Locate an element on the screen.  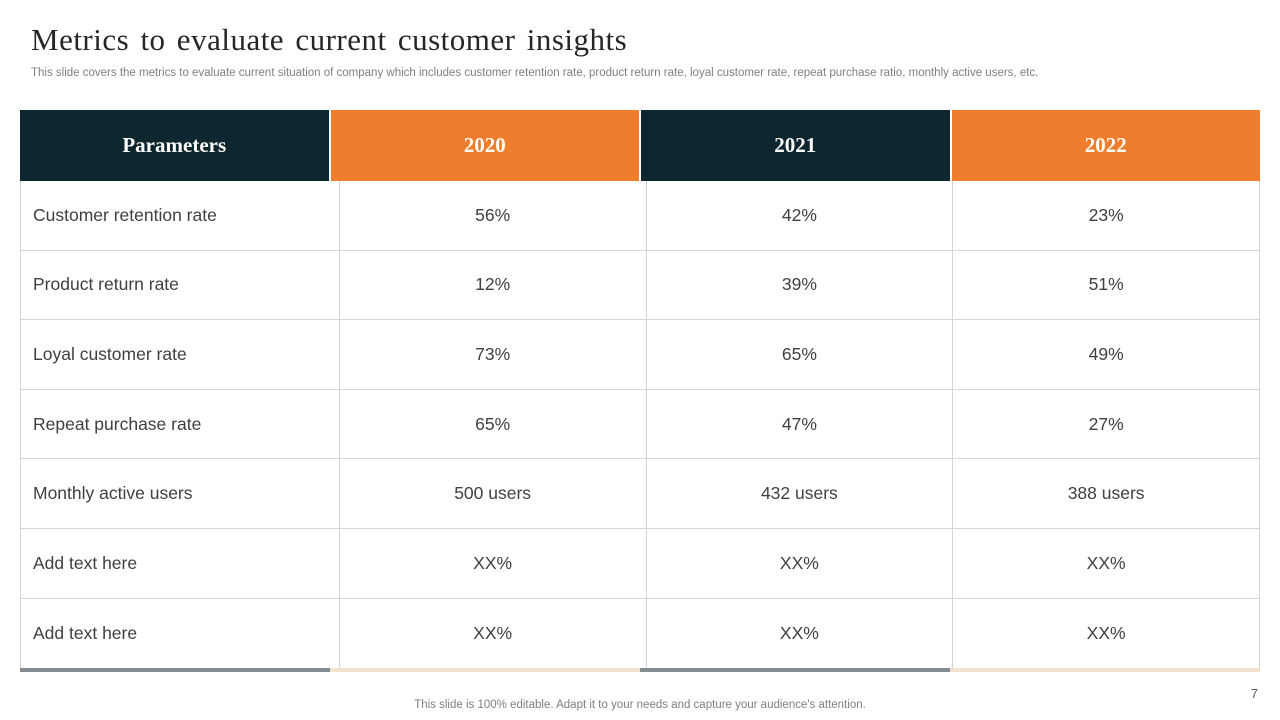
table-row-product-return-rate: Product return rate 12% 39% 51% is located at coordinates (640, 285).